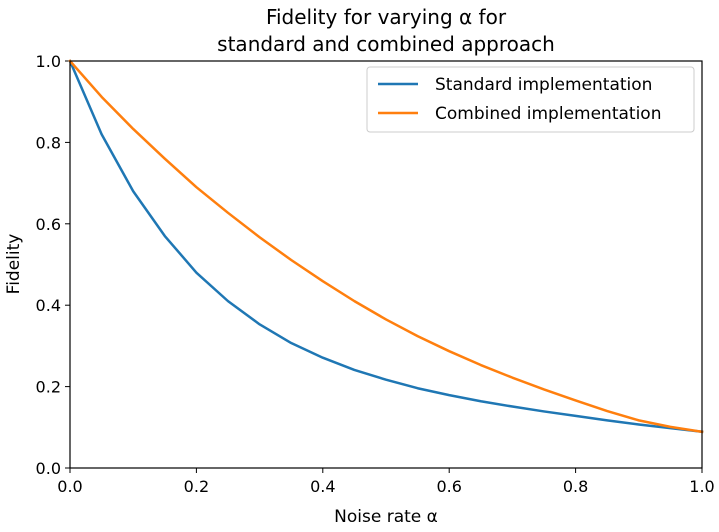 The width and height of the screenshot is (719, 532). I want to click on y-tick-label: 0.4, so click(48, 305).